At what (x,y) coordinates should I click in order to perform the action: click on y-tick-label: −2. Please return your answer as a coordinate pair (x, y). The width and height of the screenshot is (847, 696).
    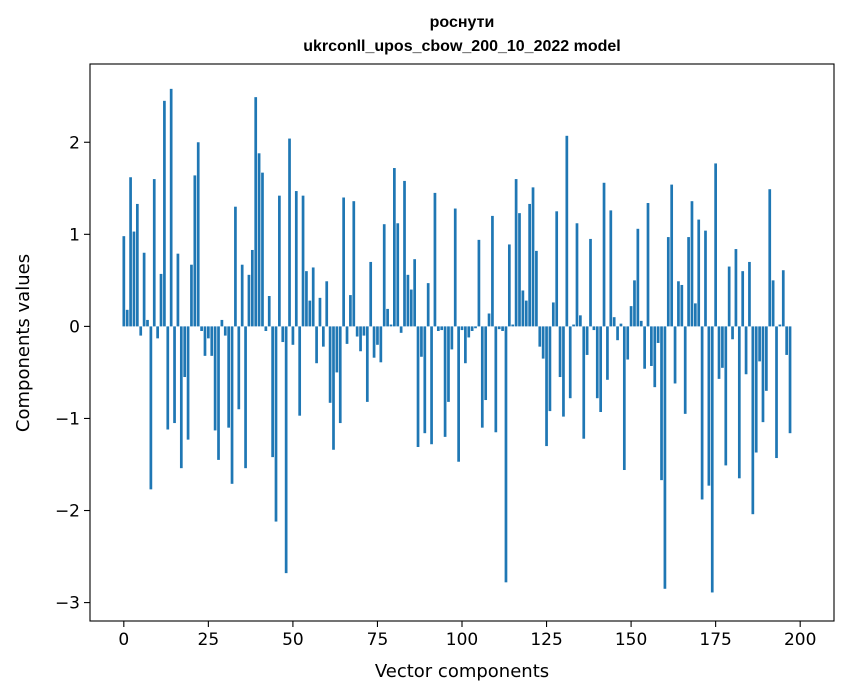
    Looking at the image, I should click on (67, 512).